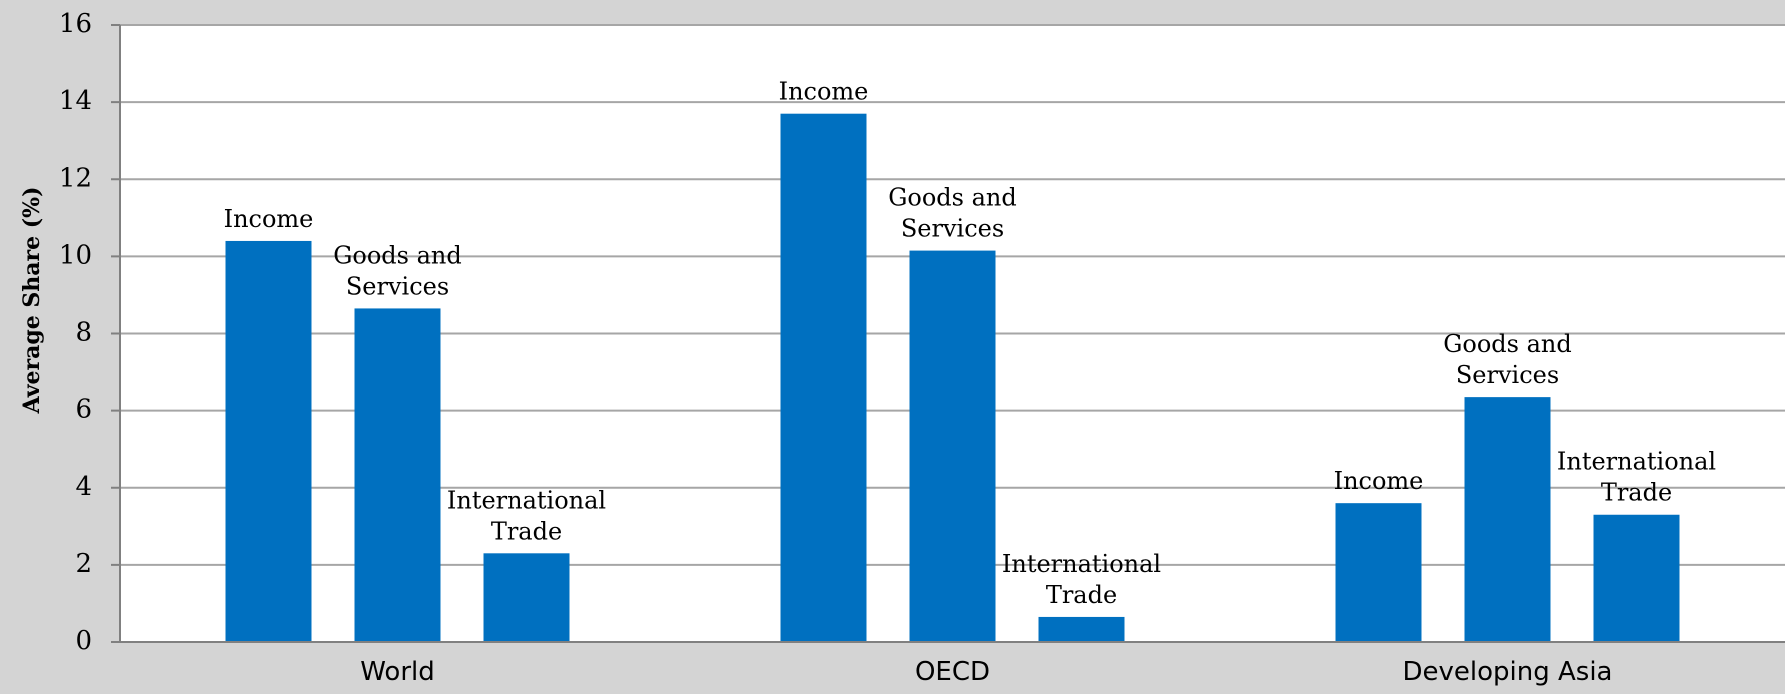 This screenshot has height=694, width=1785. Describe the element at coordinates (75, 255) in the screenshot. I see `y-tick-label: 10` at that location.